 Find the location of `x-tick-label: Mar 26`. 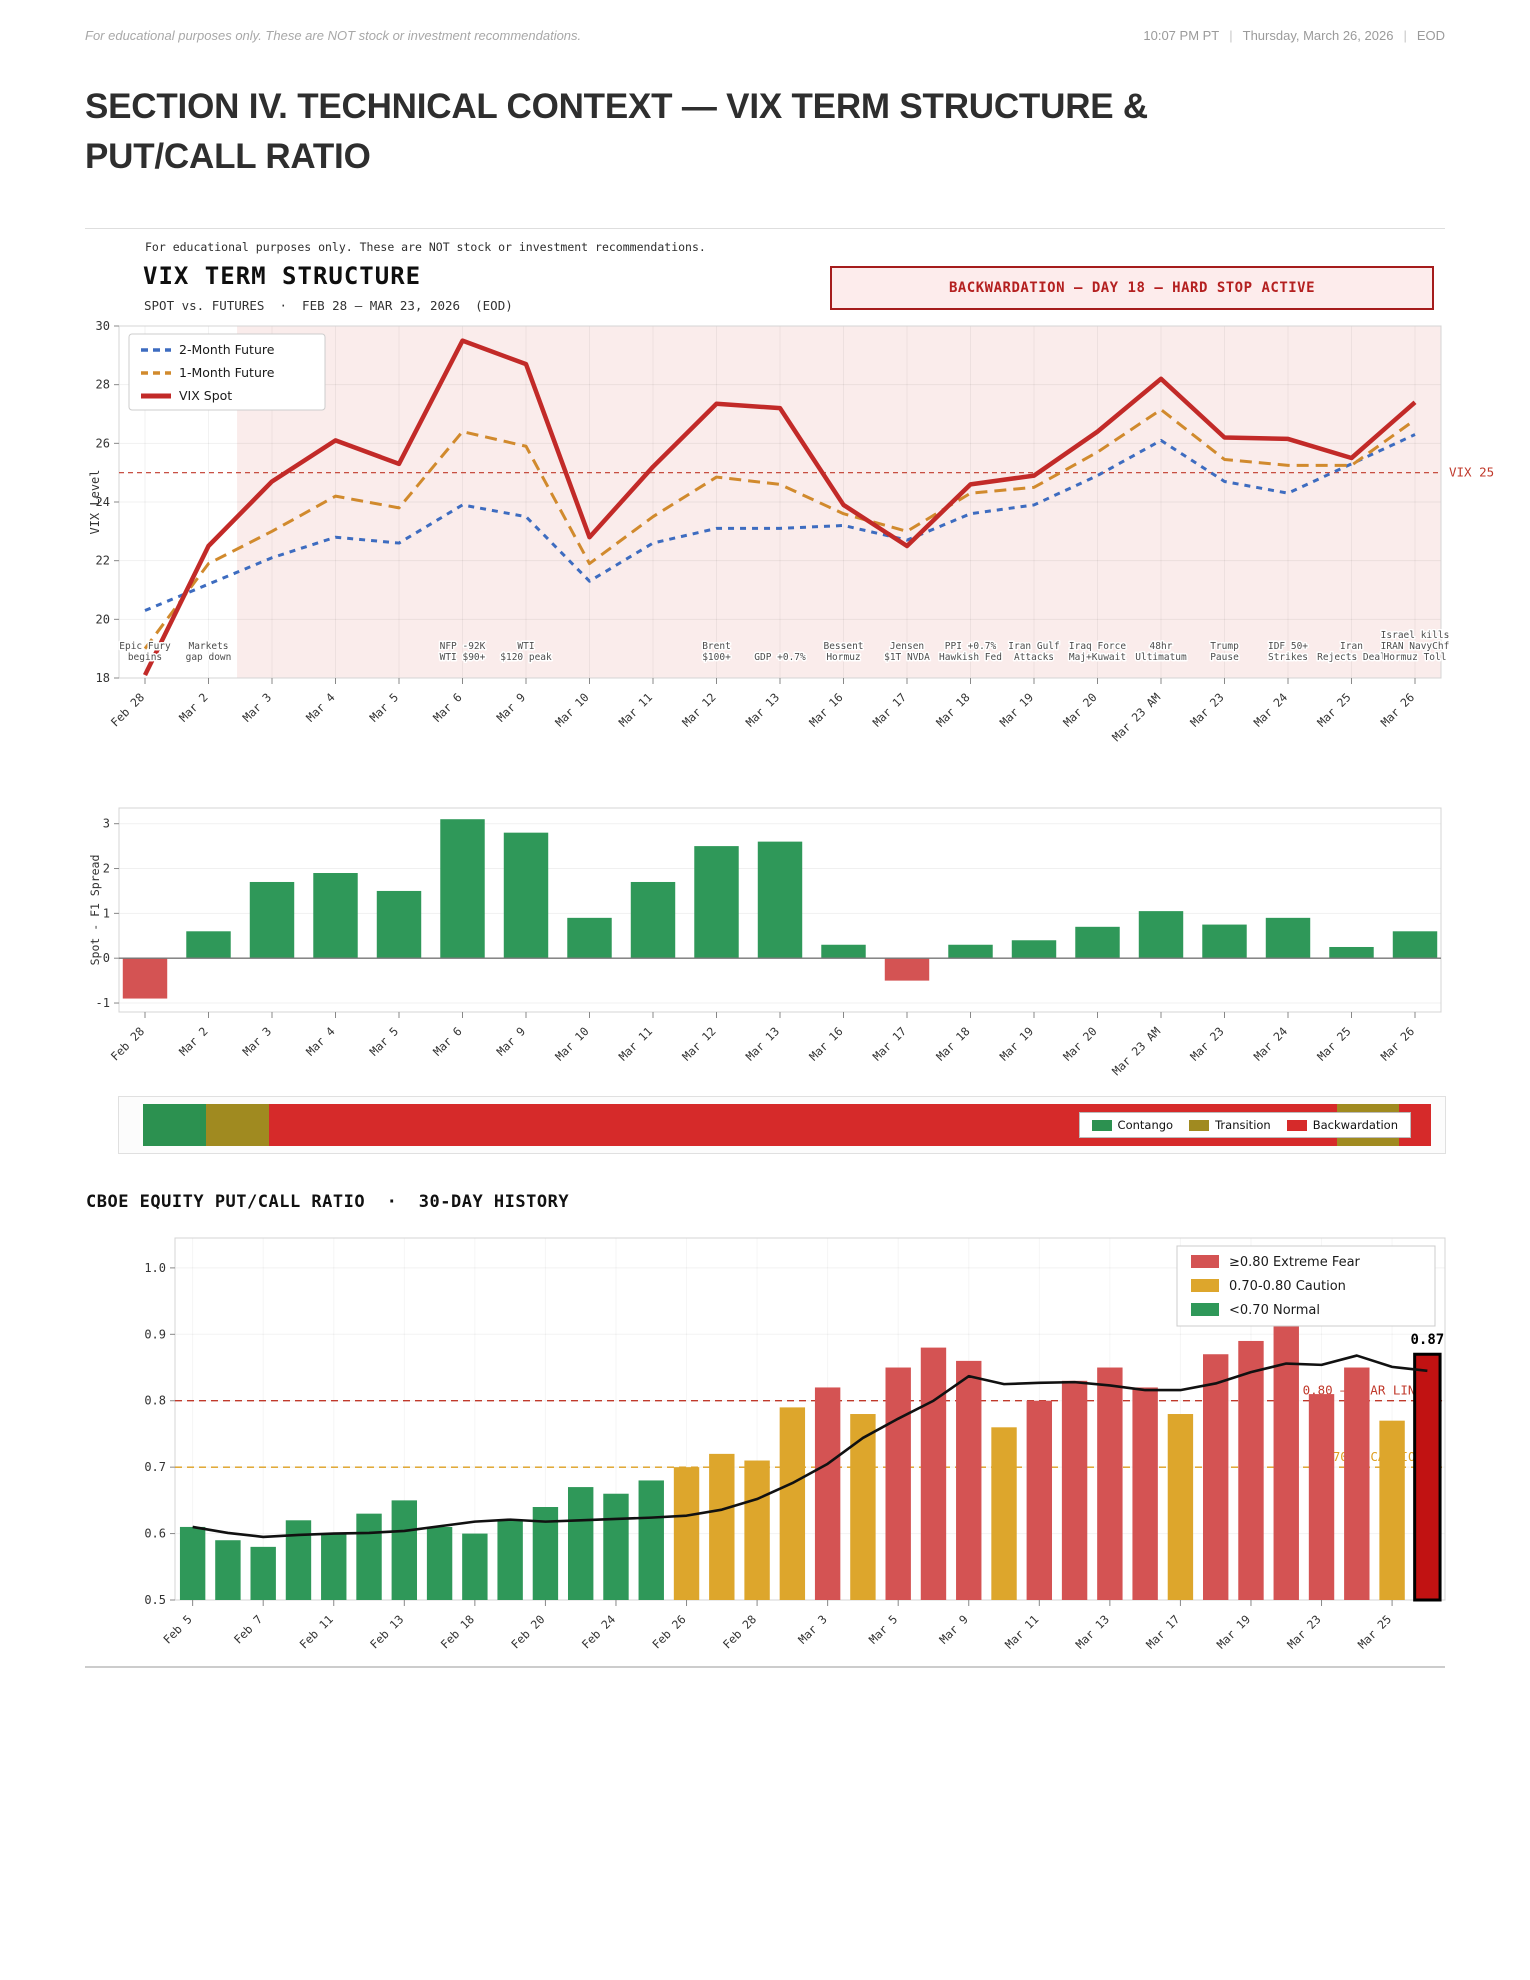

x-tick-label: Mar 26 is located at coordinates (1397, 1043).